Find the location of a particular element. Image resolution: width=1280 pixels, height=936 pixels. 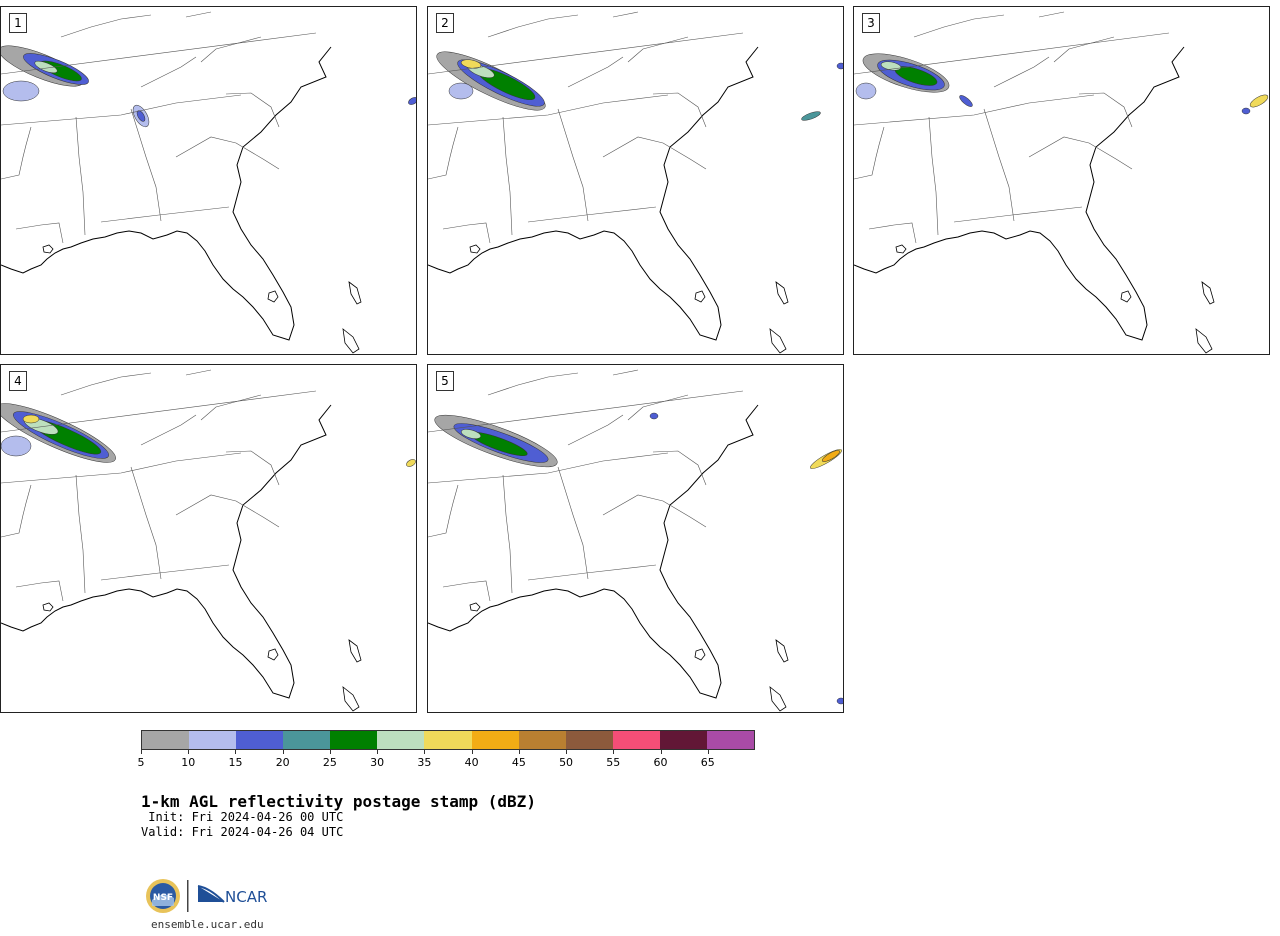

tick-label: 45 is located at coordinates (518, 762).